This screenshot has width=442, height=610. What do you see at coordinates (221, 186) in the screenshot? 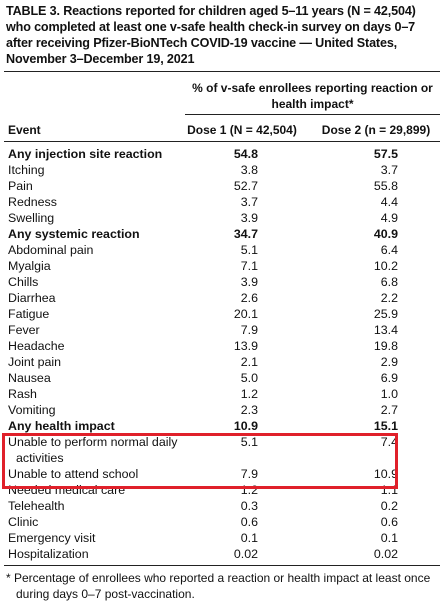
I see `table-row: Pain 52.7 55.8` at bounding box center [221, 186].